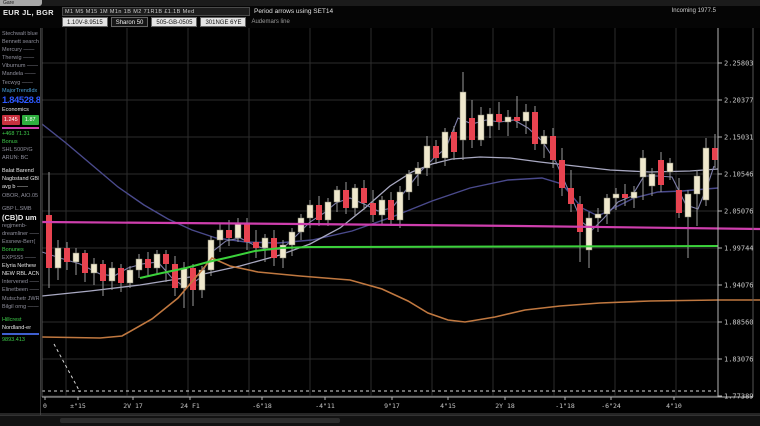 The image size is (760, 426). Describe the element at coordinates (18, 171) in the screenshot. I see `sidebar-item: Balat Barend` at that location.